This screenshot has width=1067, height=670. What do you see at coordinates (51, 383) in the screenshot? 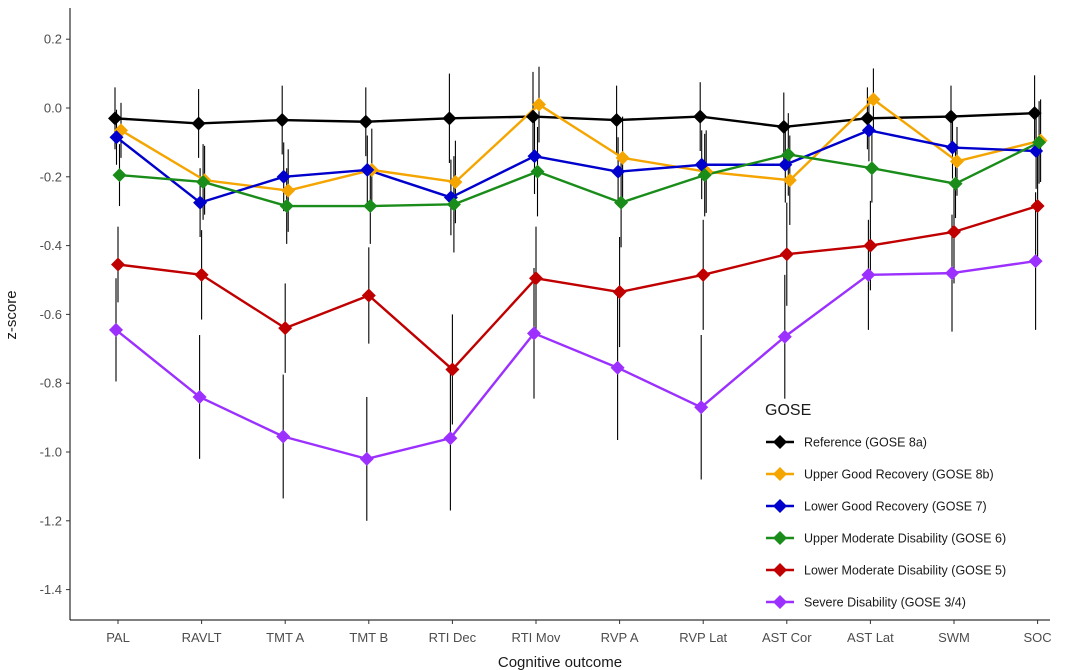
I see `y-tick-label: -0.8` at bounding box center [51, 383].